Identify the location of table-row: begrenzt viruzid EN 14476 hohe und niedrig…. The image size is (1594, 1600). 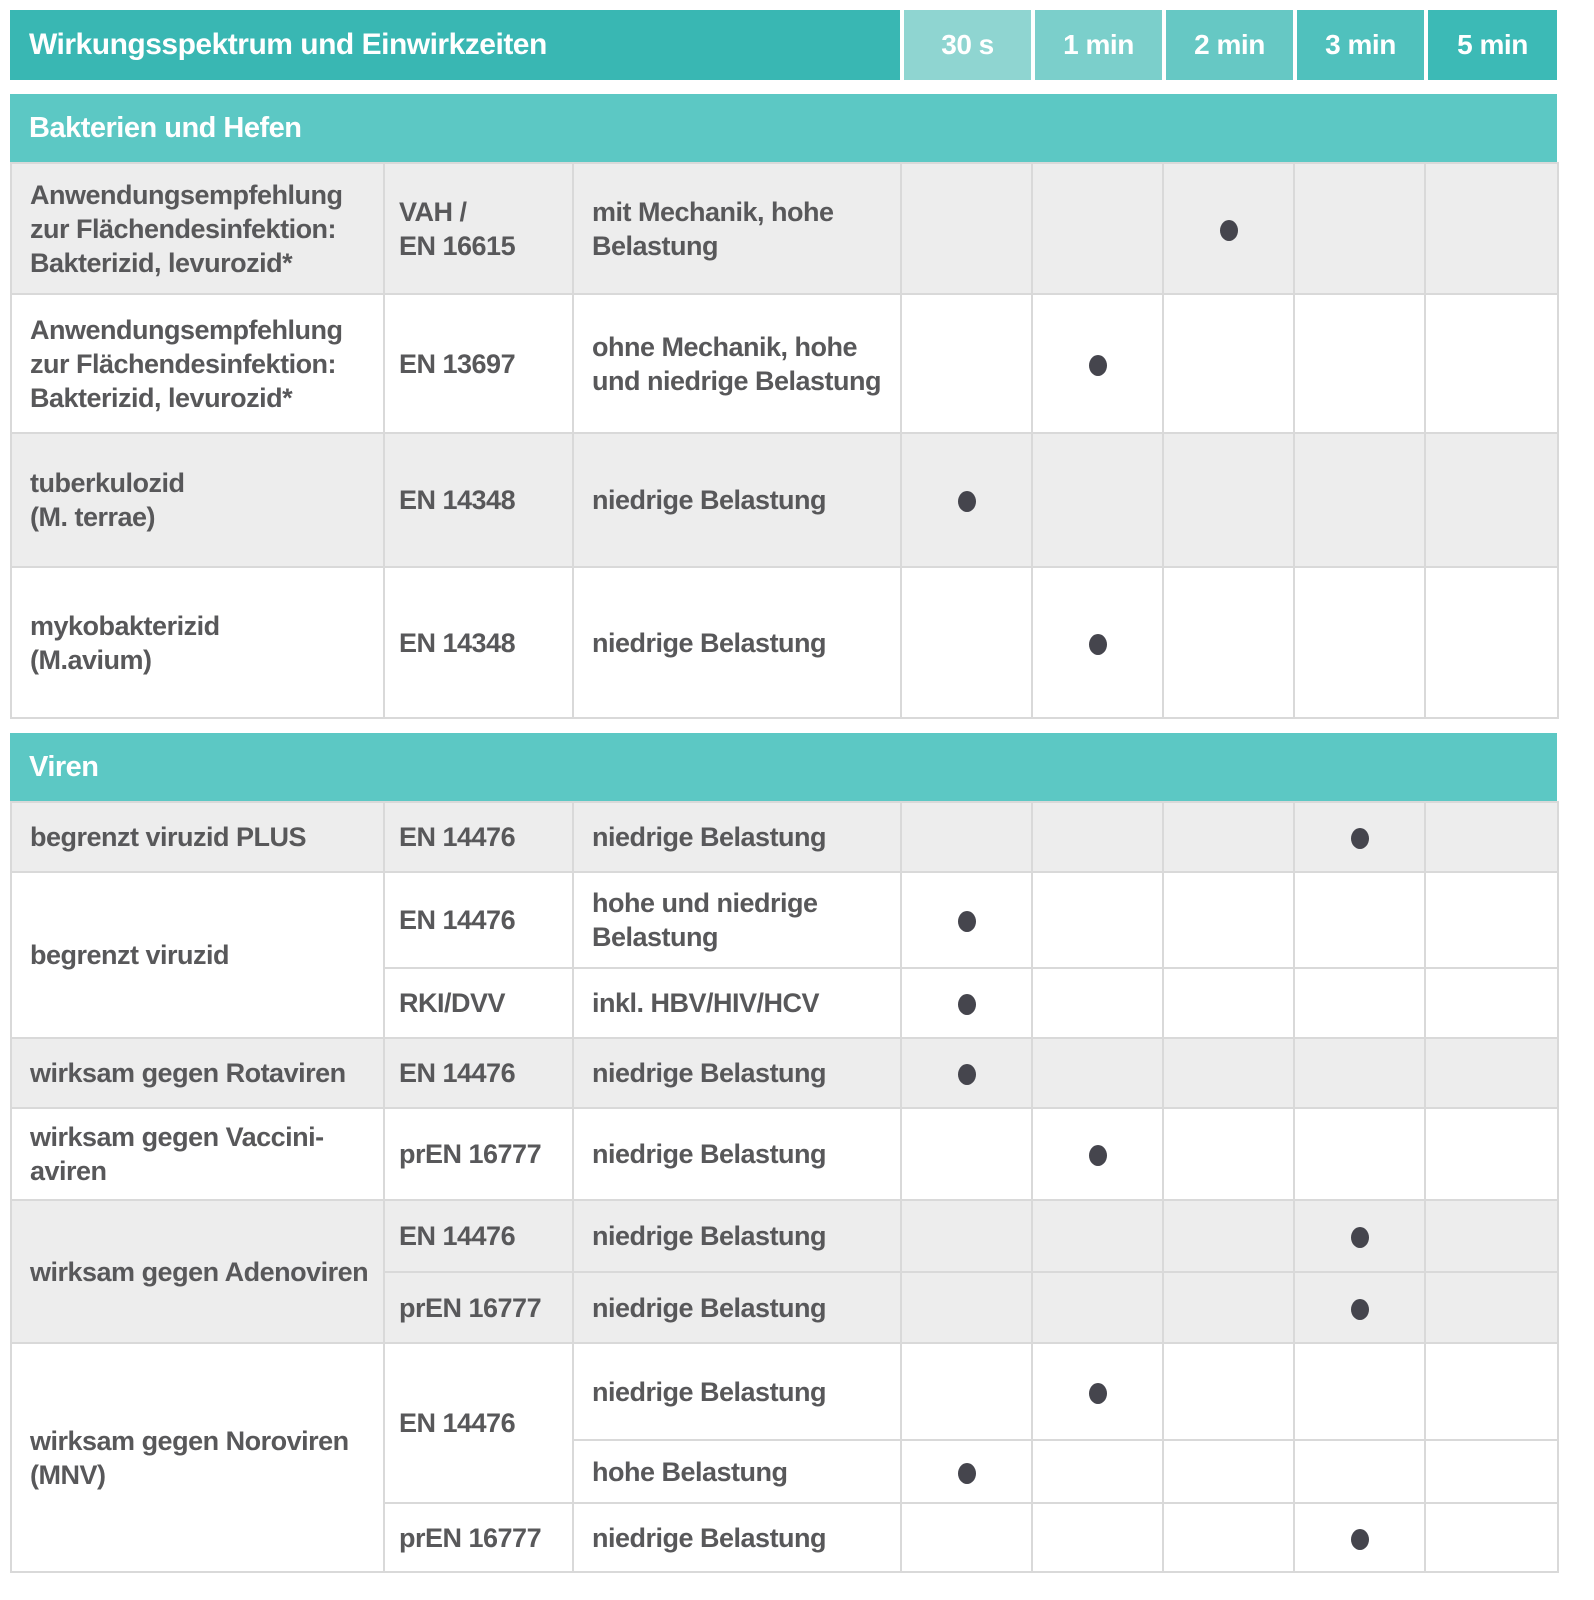
(784, 955).